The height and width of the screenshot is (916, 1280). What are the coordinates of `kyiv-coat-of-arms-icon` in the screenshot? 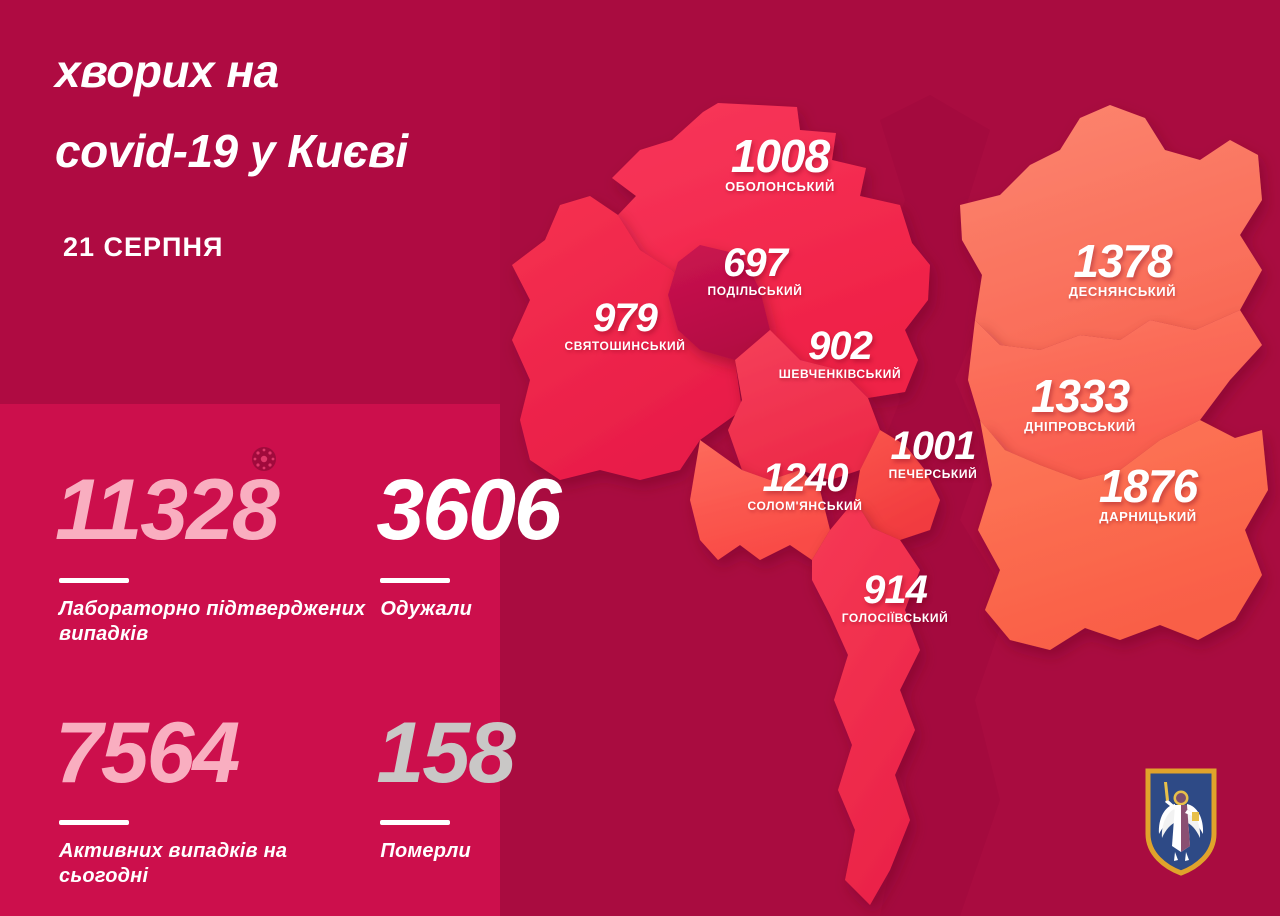 It's located at (1181, 822).